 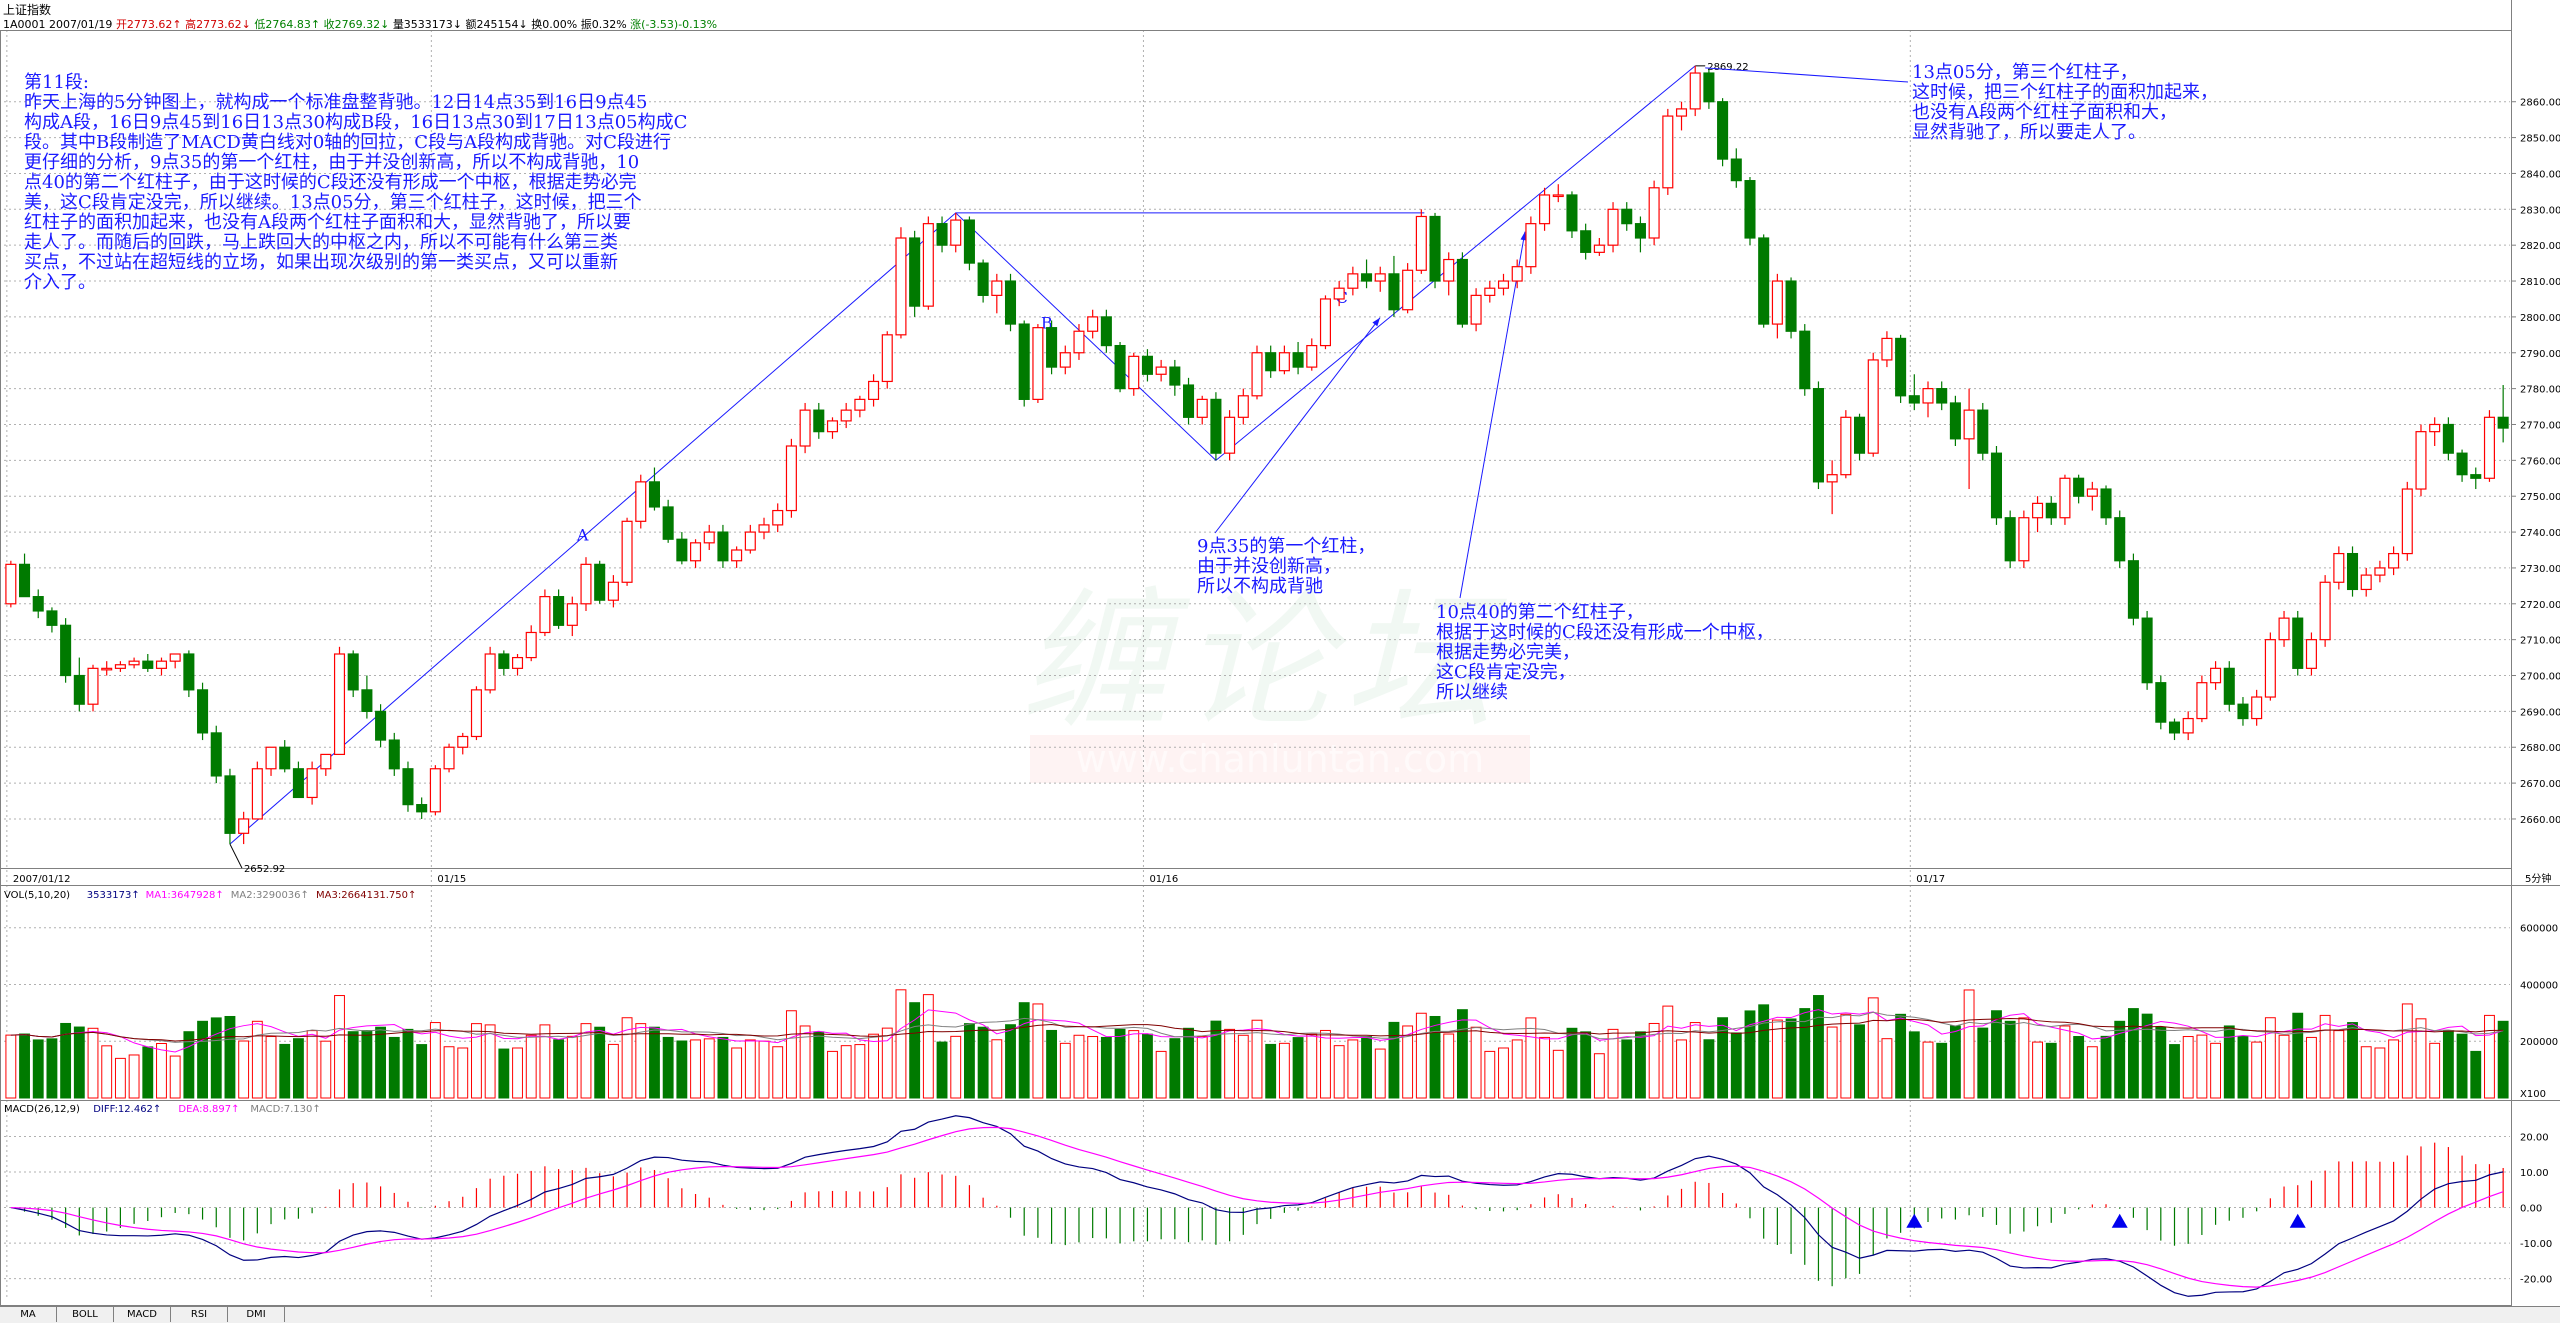 I want to click on date-tick-label: 2007/01/12, so click(x=42, y=879).